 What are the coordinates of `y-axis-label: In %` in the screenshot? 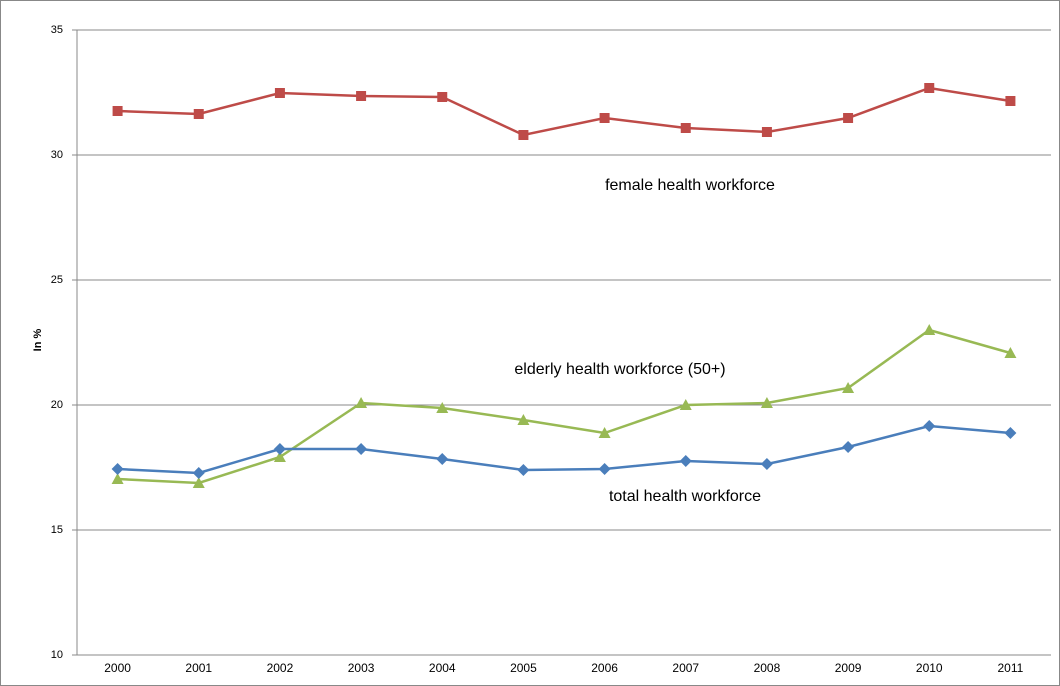 It's located at (38, 339).